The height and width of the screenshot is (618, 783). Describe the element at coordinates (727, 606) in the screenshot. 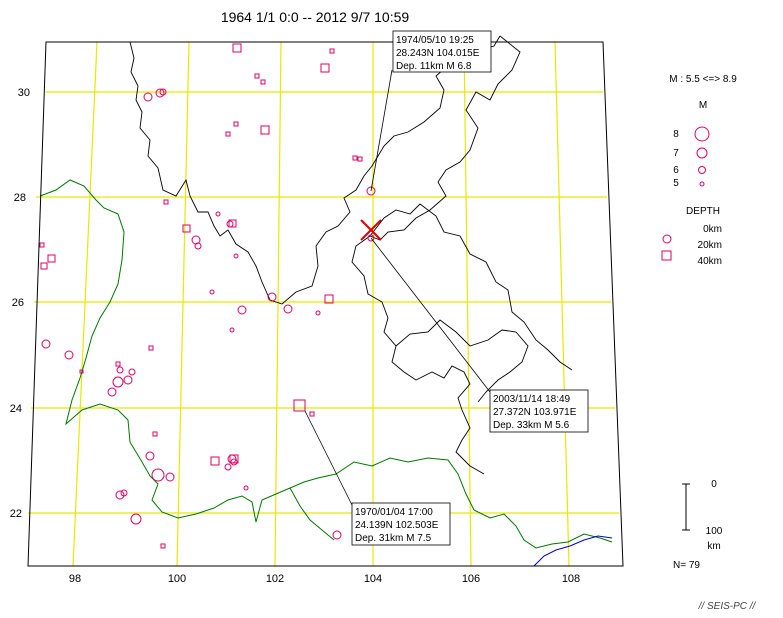

I see `credit: // SEIS-PC //` at that location.